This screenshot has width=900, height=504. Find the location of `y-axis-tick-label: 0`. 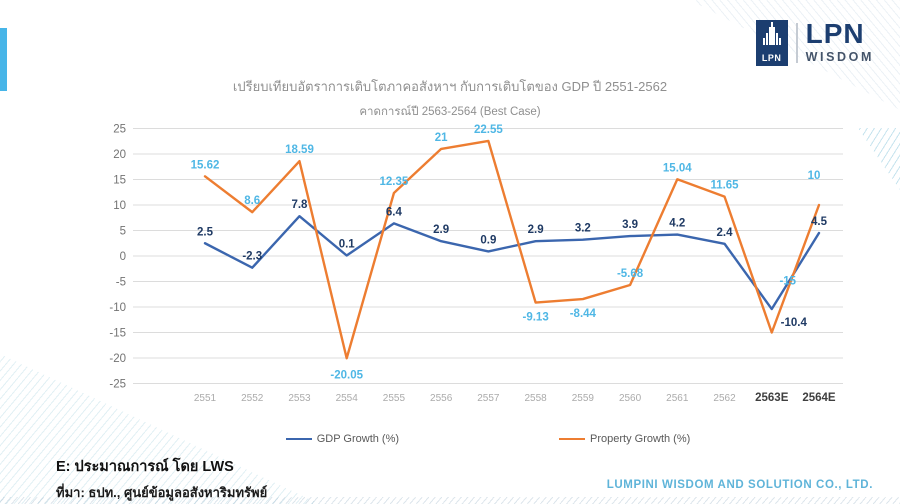

y-axis-tick-label: 0 is located at coordinates (123, 257).